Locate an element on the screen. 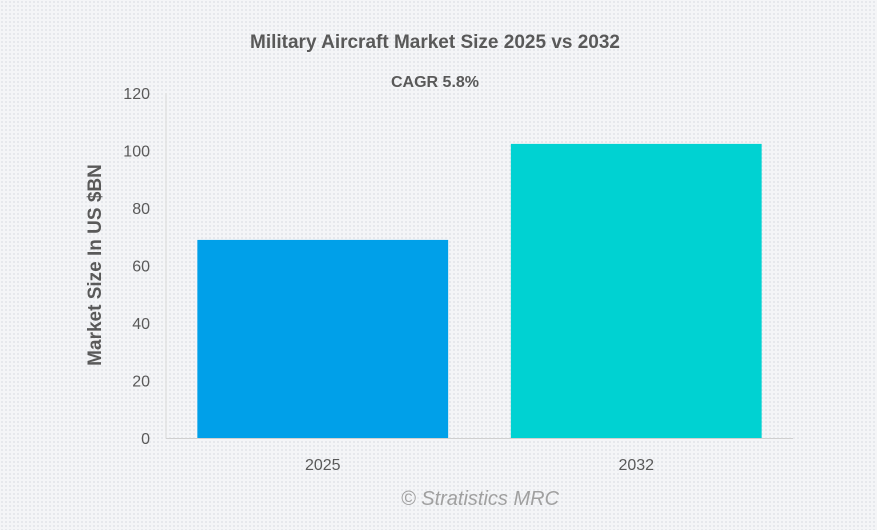  y-tick-labels: 0 20 40 60 80 100 120 is located at coordinates (136, 267).